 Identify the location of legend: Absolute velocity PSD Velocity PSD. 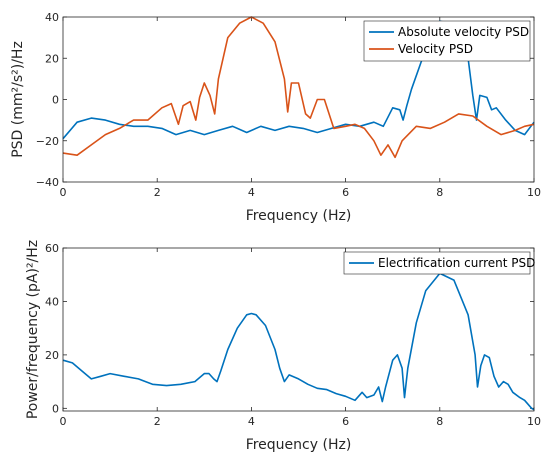
(447, 41).